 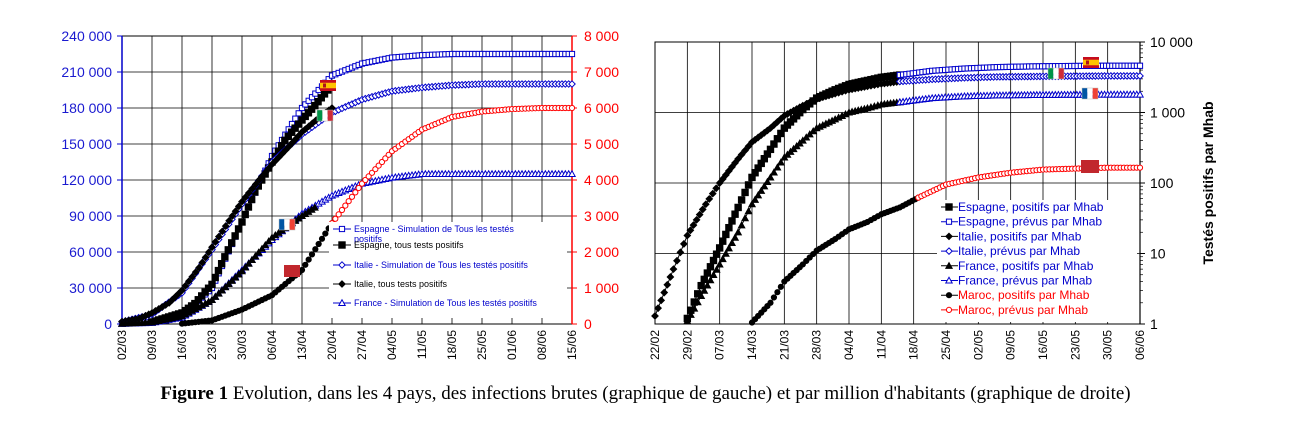 What do you see at coordinates (1031, 207) in the screenshot?
I see `legend-label: Espagne, positifs par Mhab` at bounding box center [1031, 207].